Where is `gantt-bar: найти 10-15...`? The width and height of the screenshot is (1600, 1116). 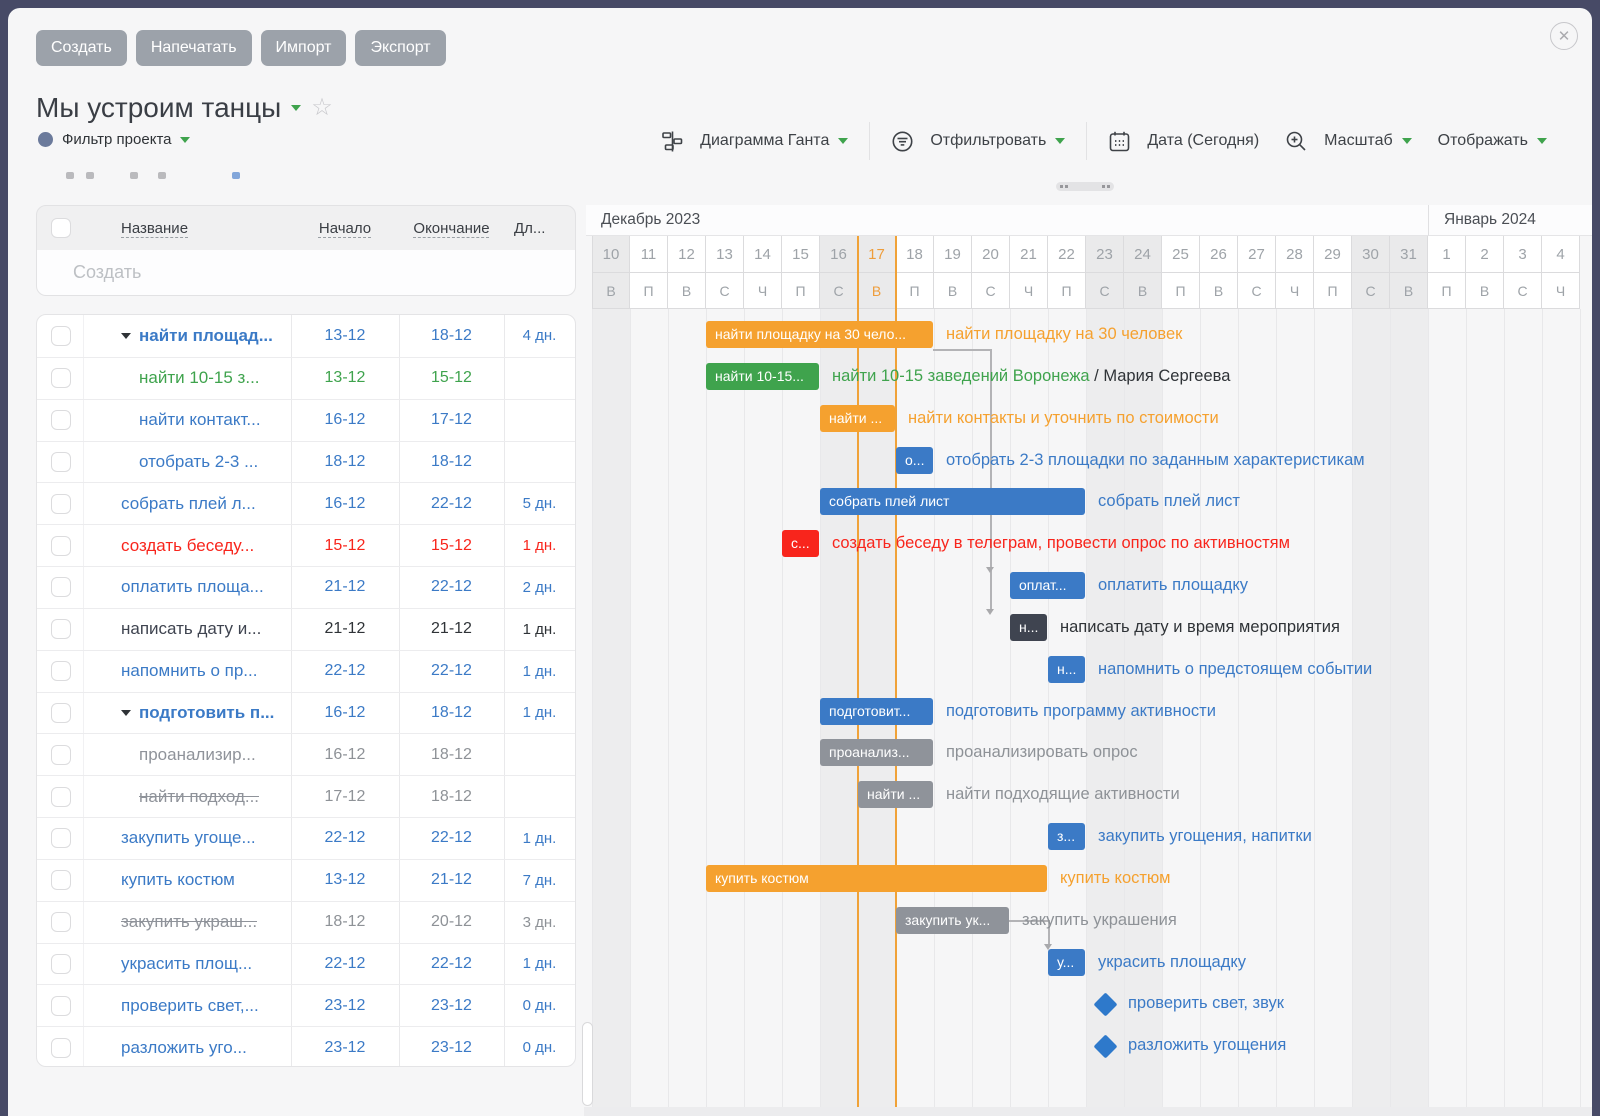 gantt-bar: найти 10-15... is located at coordinates (762, 376).